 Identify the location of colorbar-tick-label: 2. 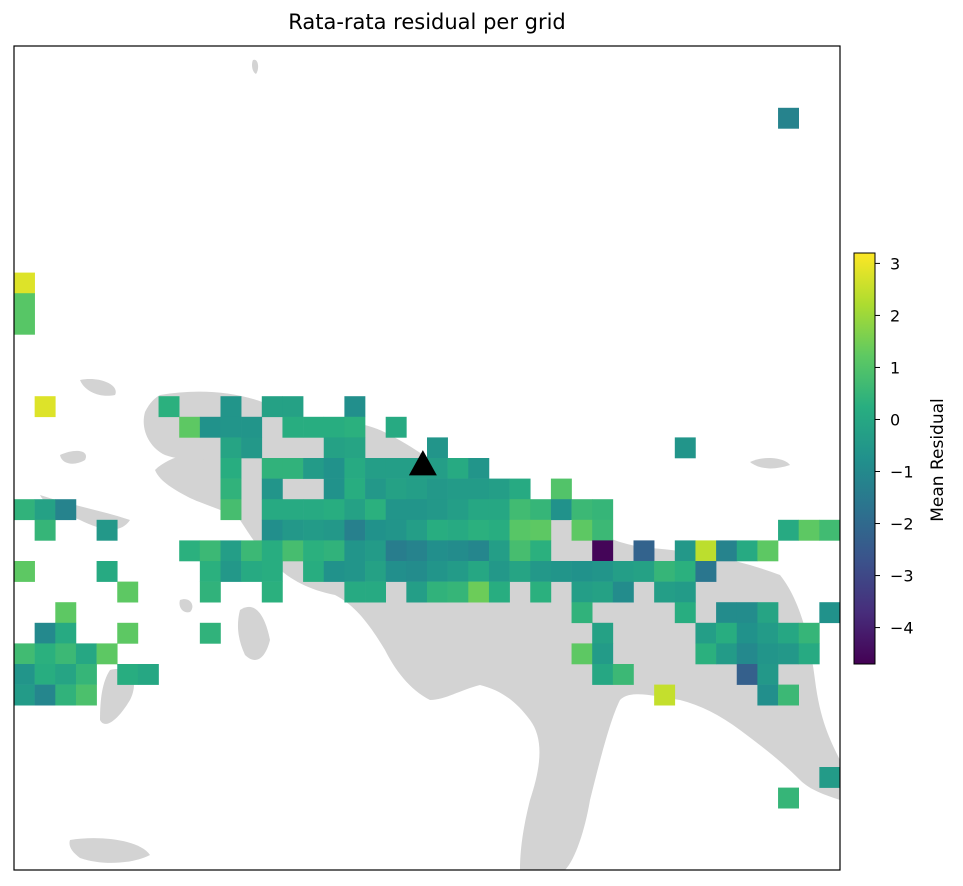
(895, 315).